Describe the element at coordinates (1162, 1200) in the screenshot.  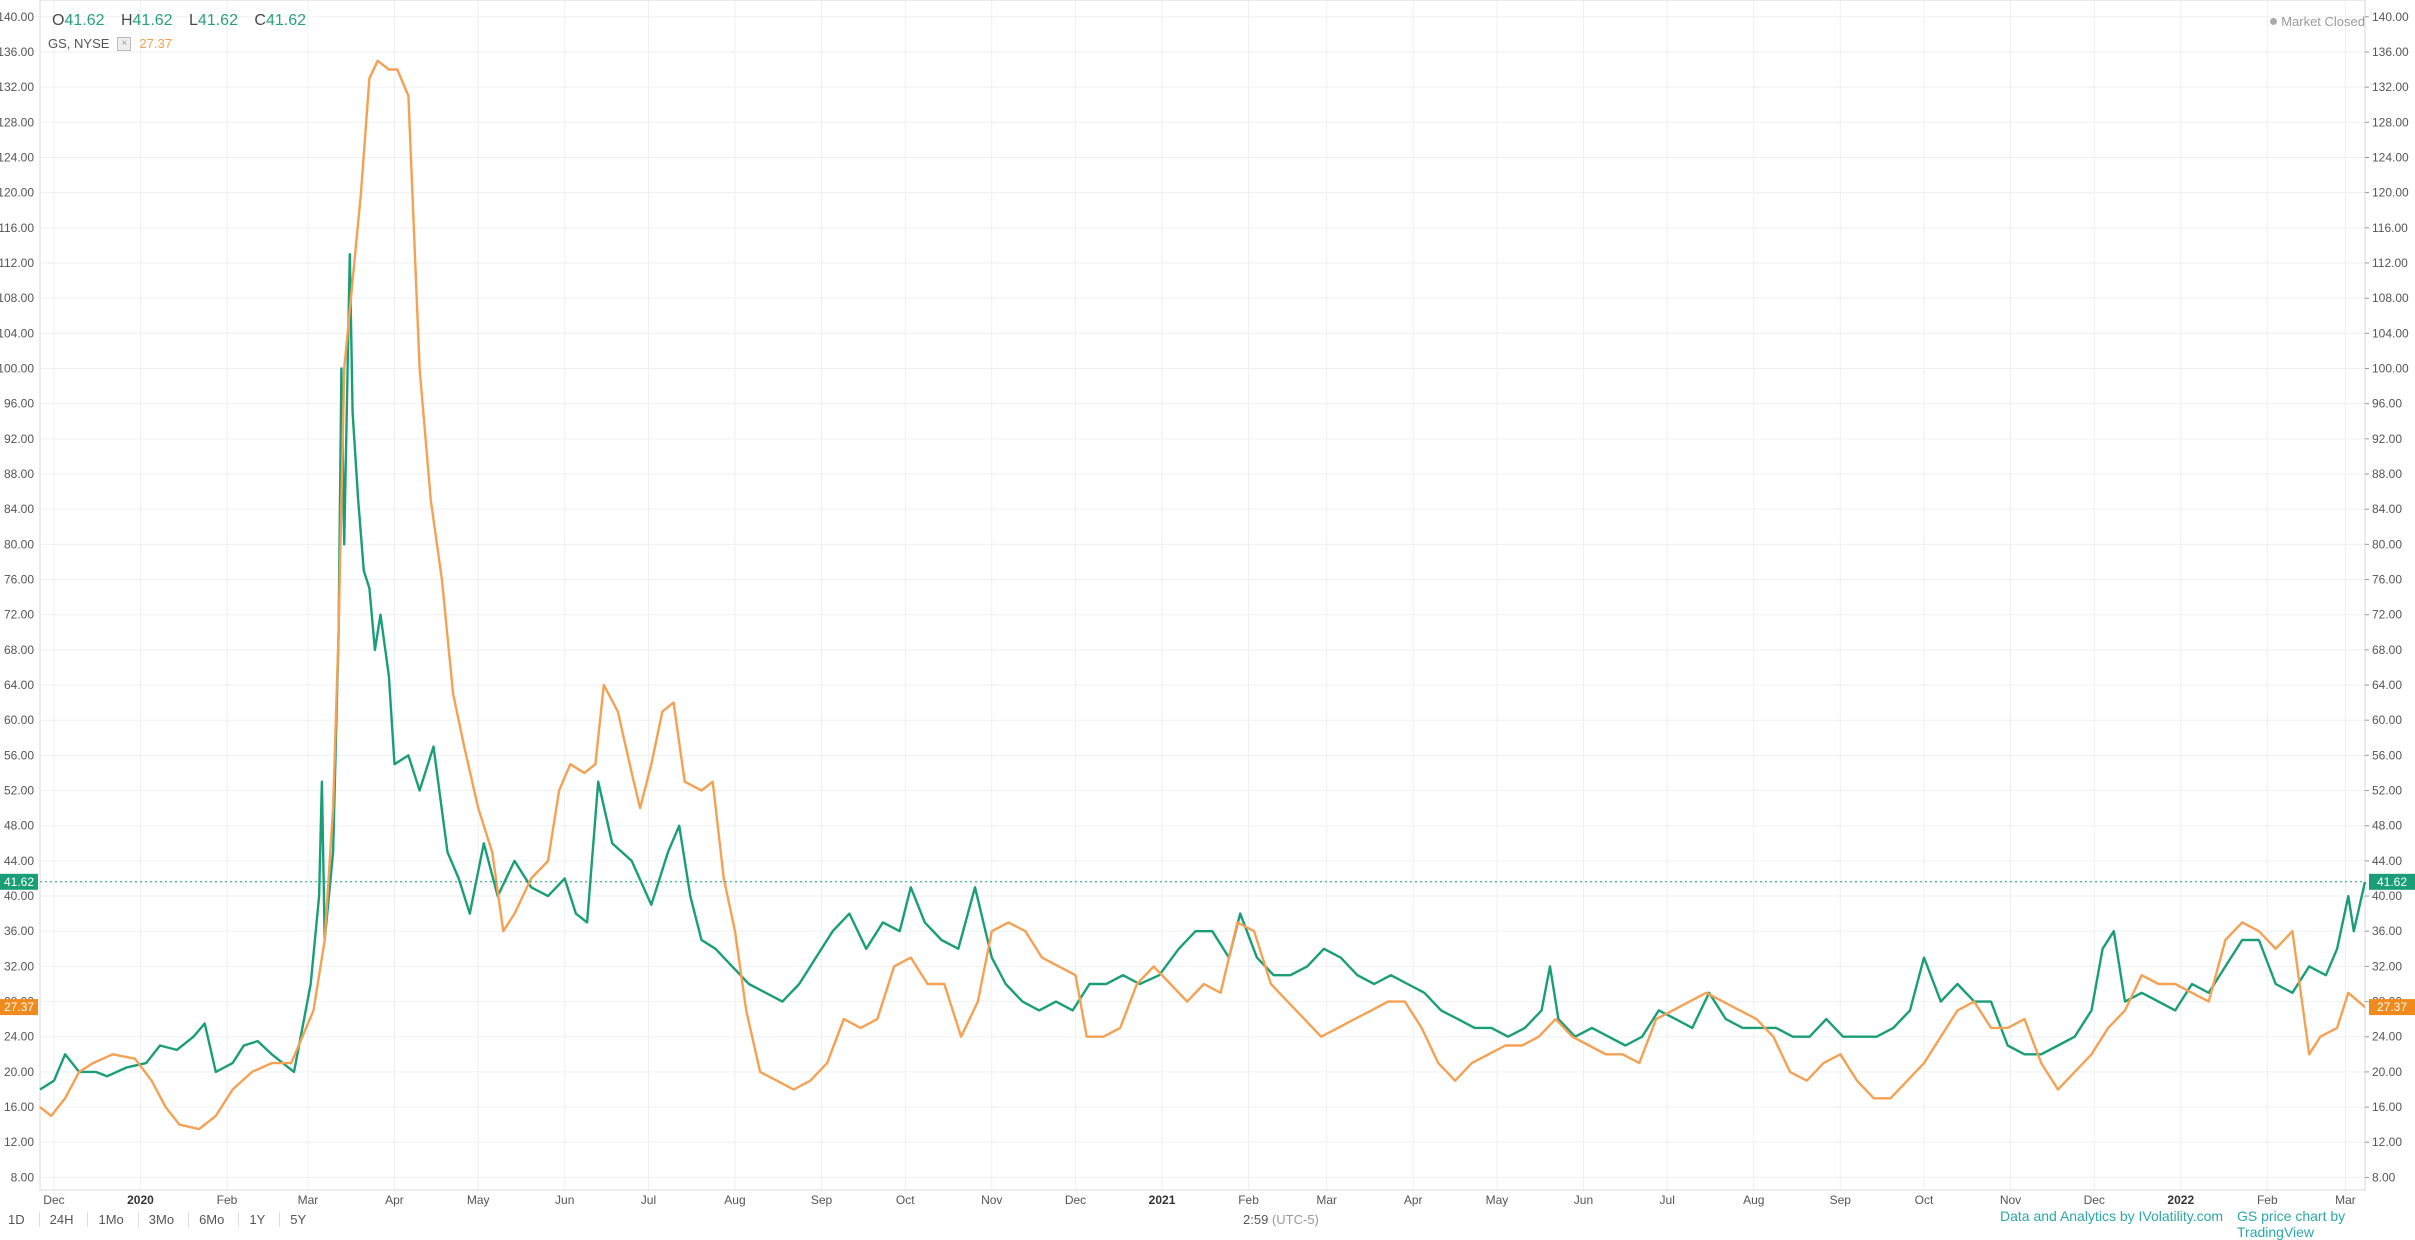
I see `x-tick-label: 2021` at that location.